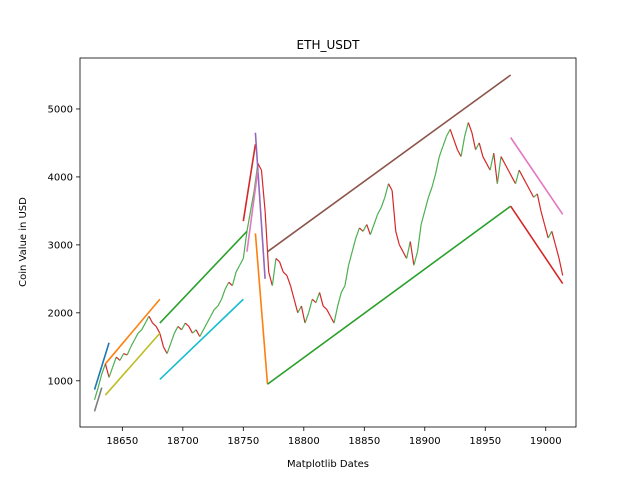 This screenshot has width=640, height=480. Describe the element at coordinates (122, 441) in the screenshot. I see `x-tick-label: 18650` at that location.